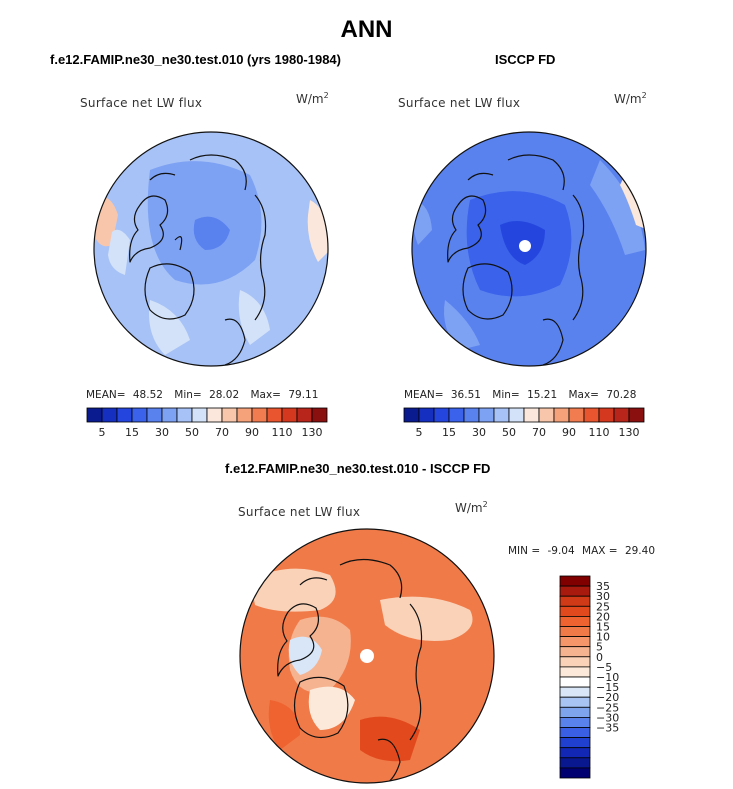  Describe the element at coordinates (600, 551) in the screenshot. I see `panel3-max-label: MAX =` at that location.